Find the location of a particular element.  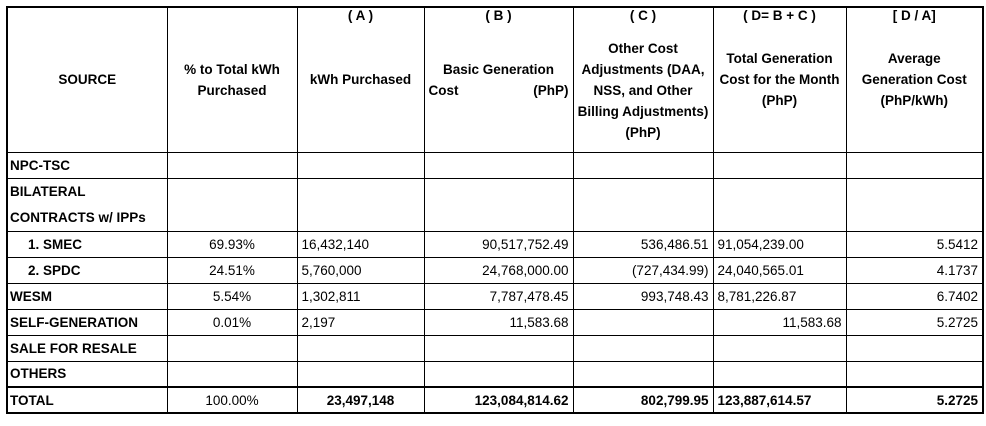

header-basic-letter: ( B ) is located at coordinates (498, 15).